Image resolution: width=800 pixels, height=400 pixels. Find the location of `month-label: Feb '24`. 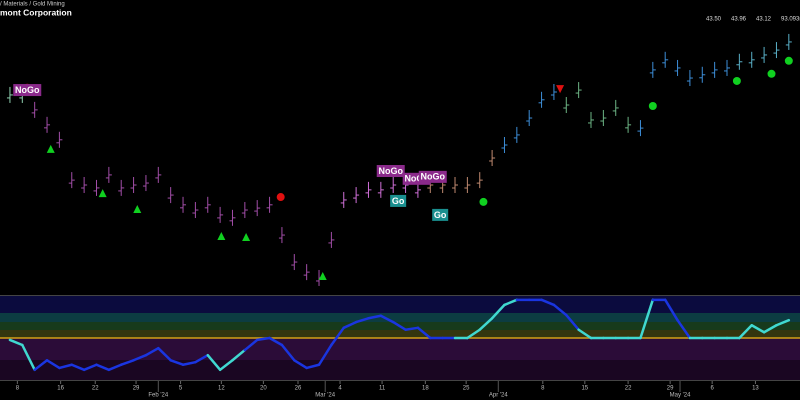

month-label: Feb '24 is located at coordinates (158, 396).